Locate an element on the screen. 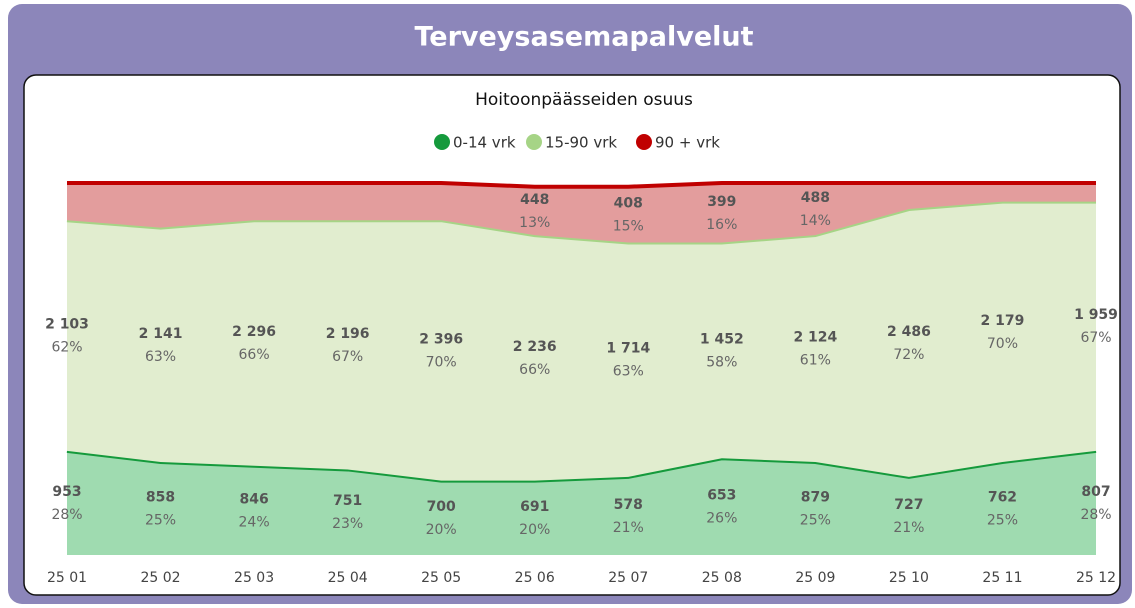 The width and height of the screenshot is (1135, 608). count-label: 2 486 is located at coordinates (909, 332).